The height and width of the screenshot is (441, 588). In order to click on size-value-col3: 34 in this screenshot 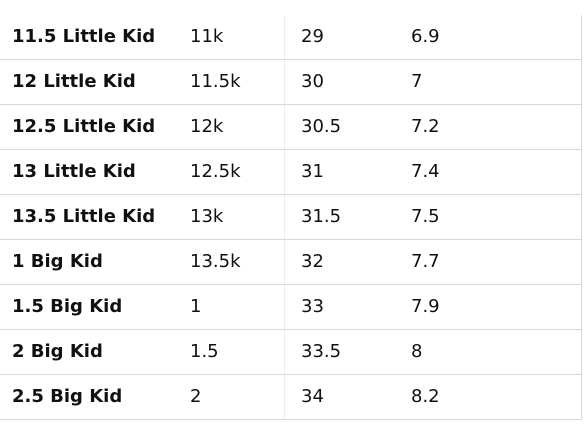, I will do `click(312, 396)`.